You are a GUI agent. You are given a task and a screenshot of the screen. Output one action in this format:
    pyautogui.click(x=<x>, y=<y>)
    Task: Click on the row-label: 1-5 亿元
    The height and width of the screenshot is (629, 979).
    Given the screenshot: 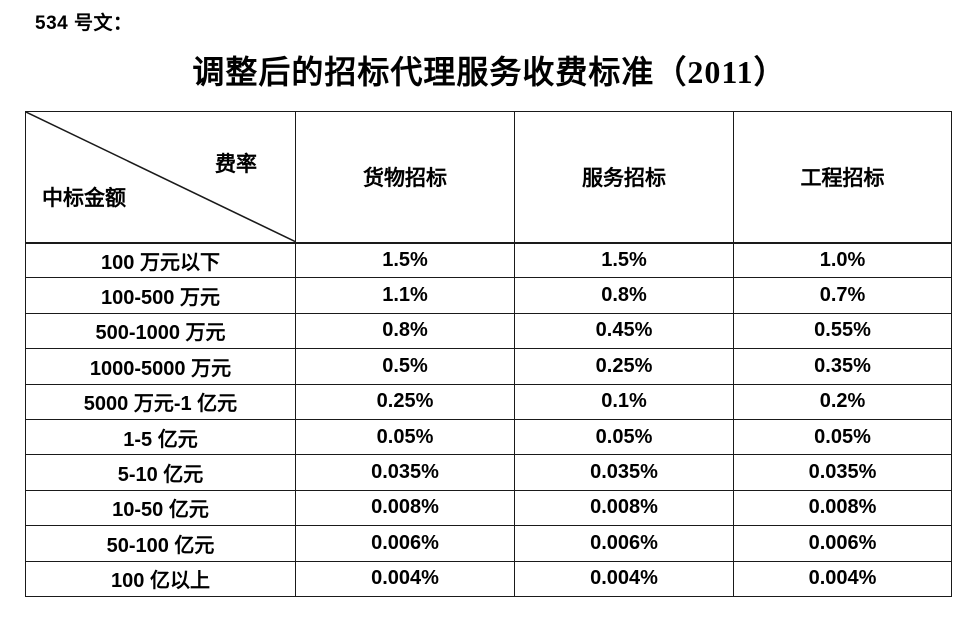 What is the action you would take?
    pyautogui.click(x=160, y=437)
    